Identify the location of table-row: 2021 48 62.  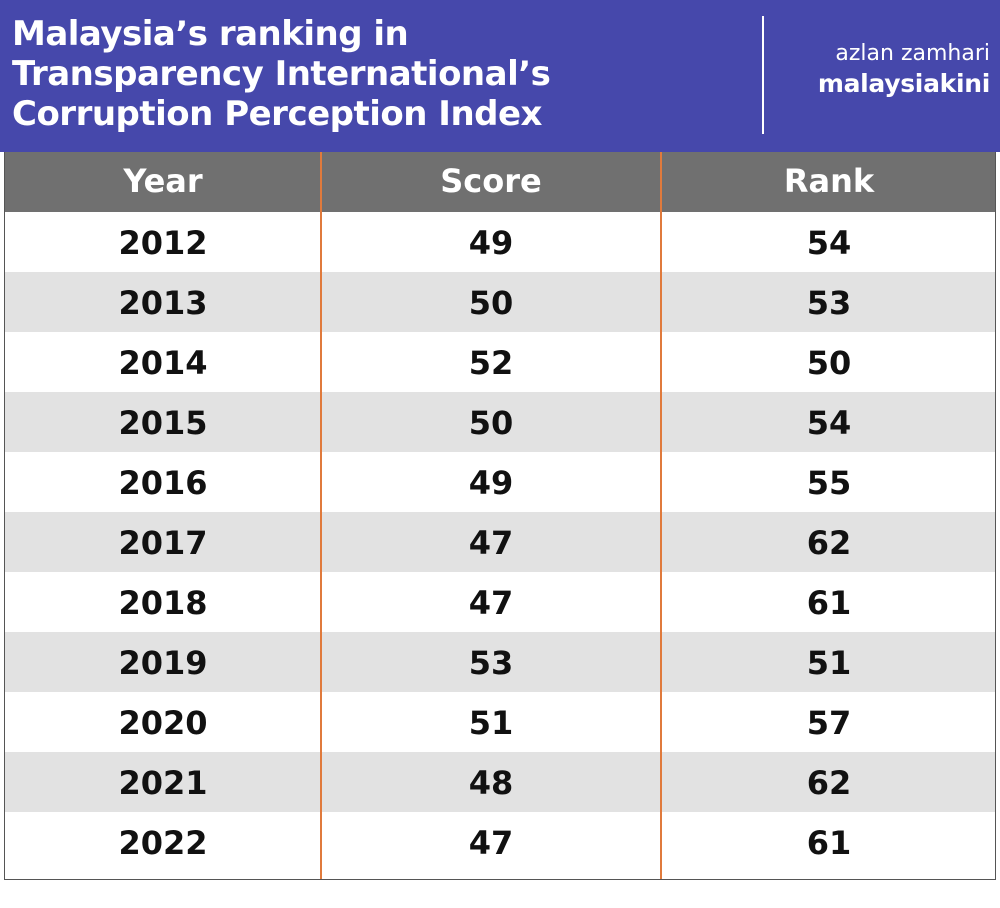
(500, 782).